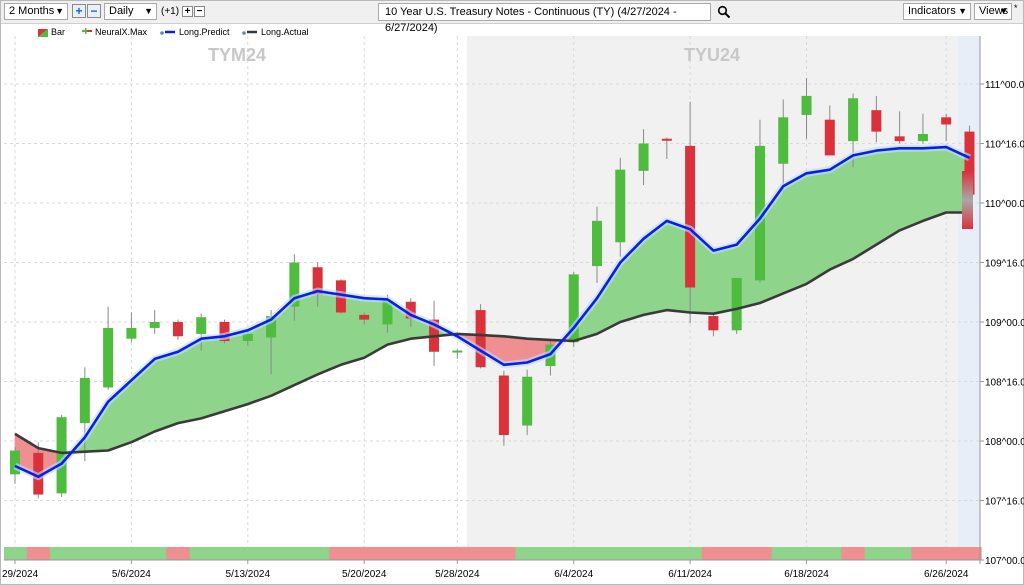 Image resolution: width=1024 pixels, height=585 pixels. I want to click on x-tick-label: 29/2024, so click(20, 574).